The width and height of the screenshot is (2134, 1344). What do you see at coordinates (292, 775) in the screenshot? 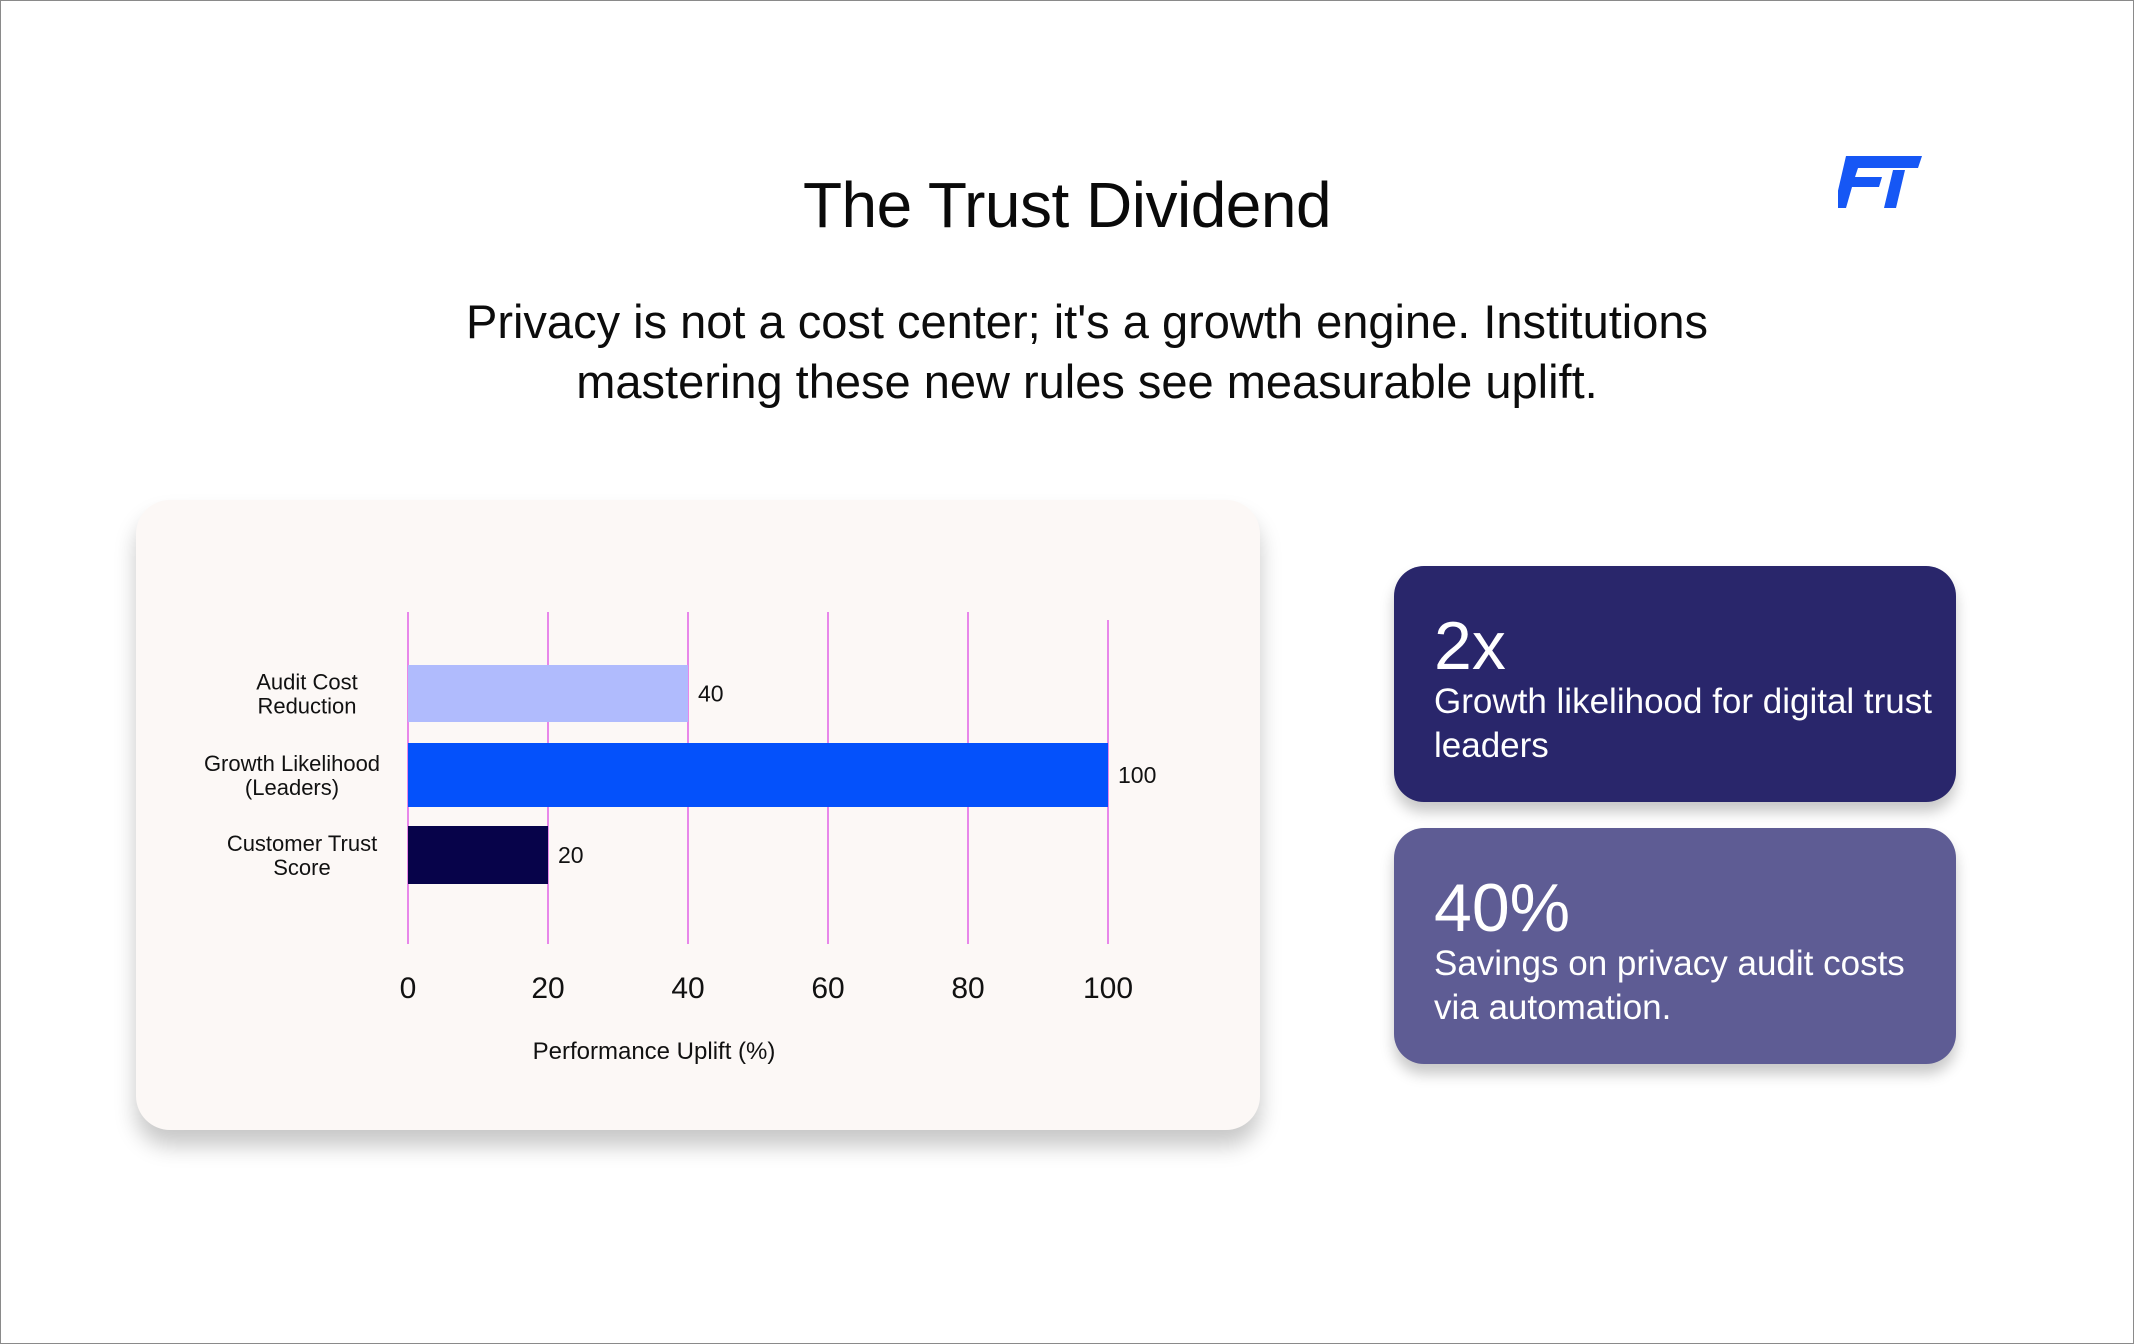
I see `category-label: Growth Likelihood (Leaders)` at bounding box center [292, 775].